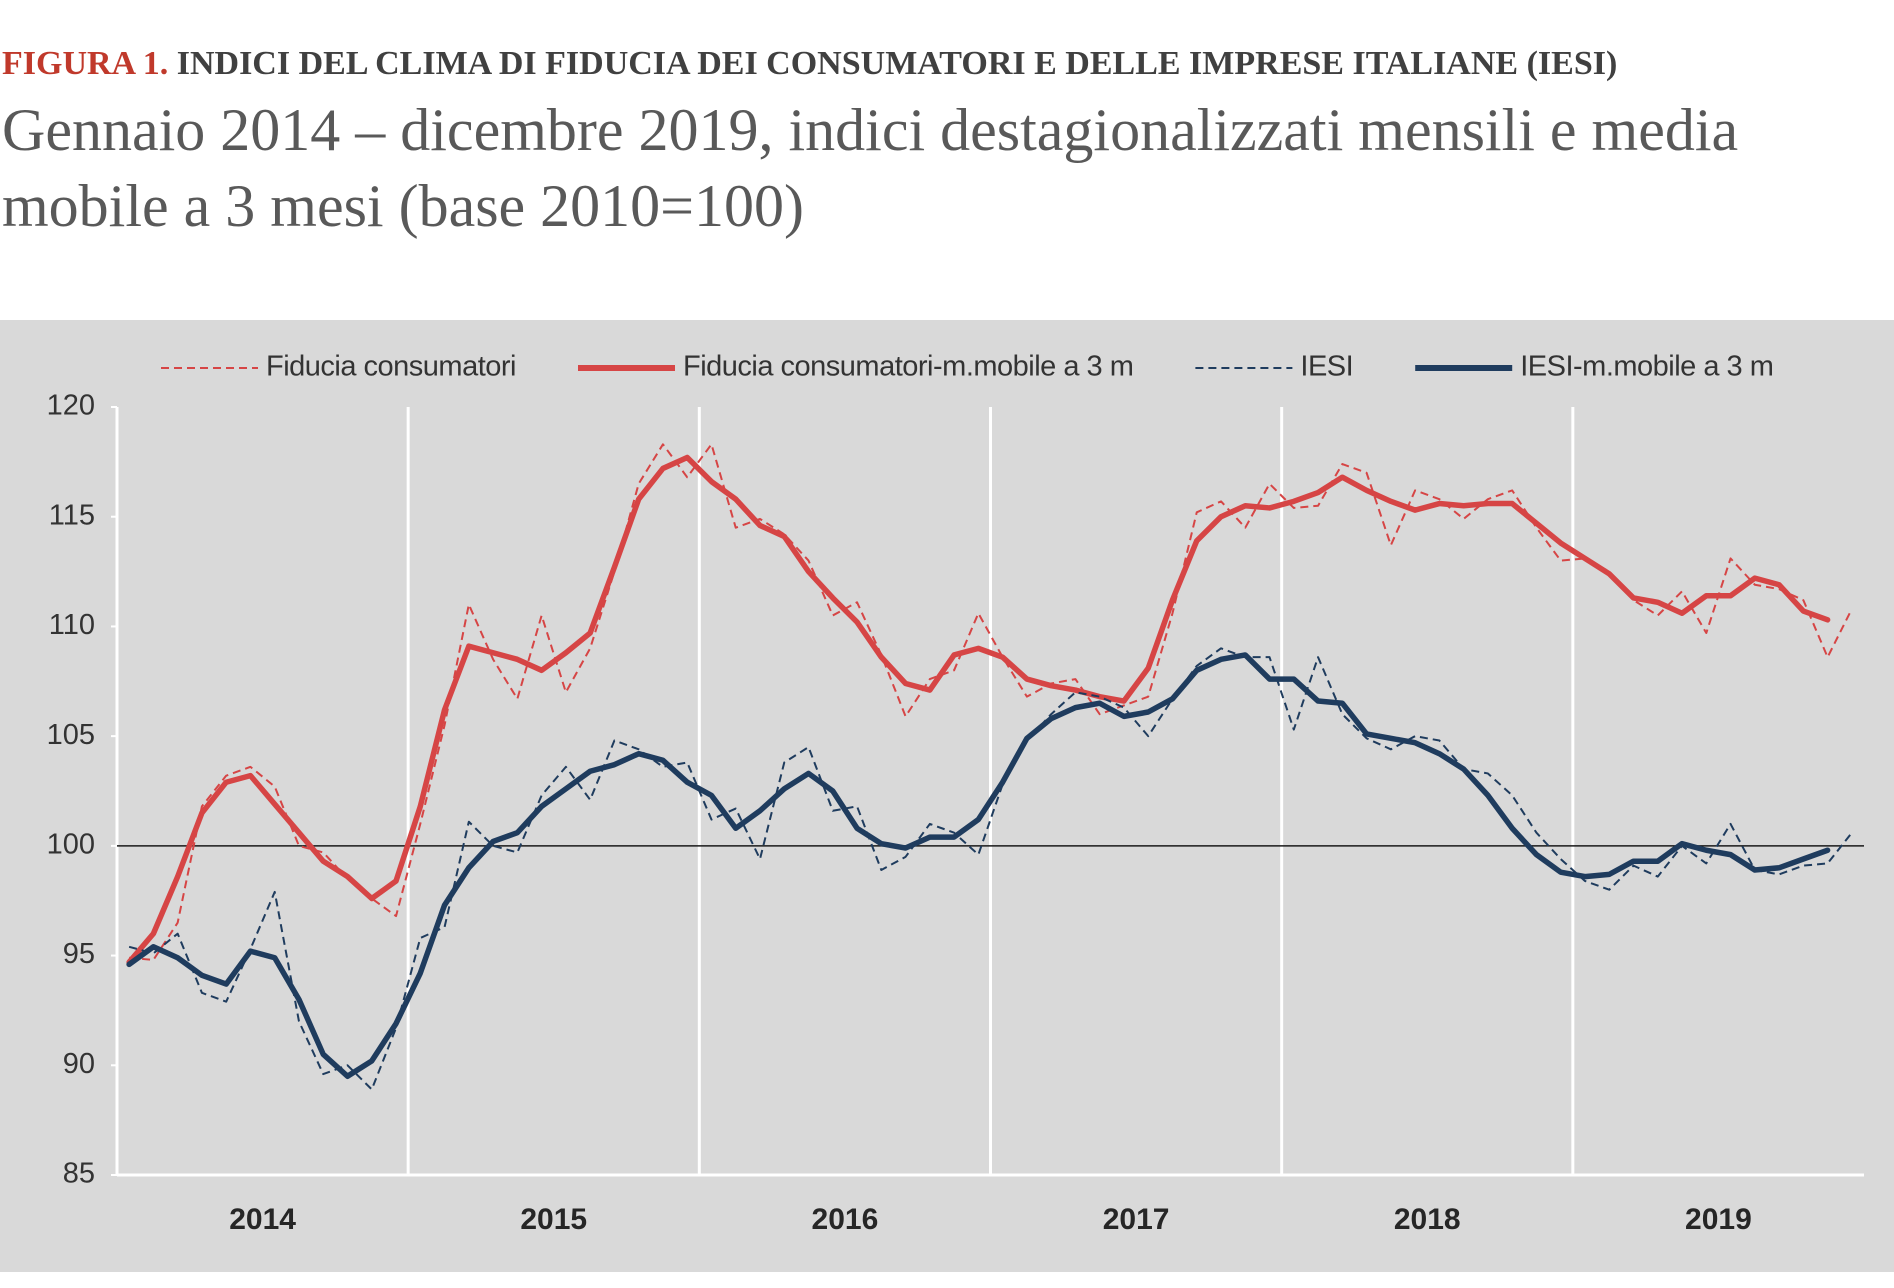 The image size is (1894, 1288). Describe the element at coordinates (1427, 1219) in the screenshot. I see `x-tick-label: 2018` at that location.